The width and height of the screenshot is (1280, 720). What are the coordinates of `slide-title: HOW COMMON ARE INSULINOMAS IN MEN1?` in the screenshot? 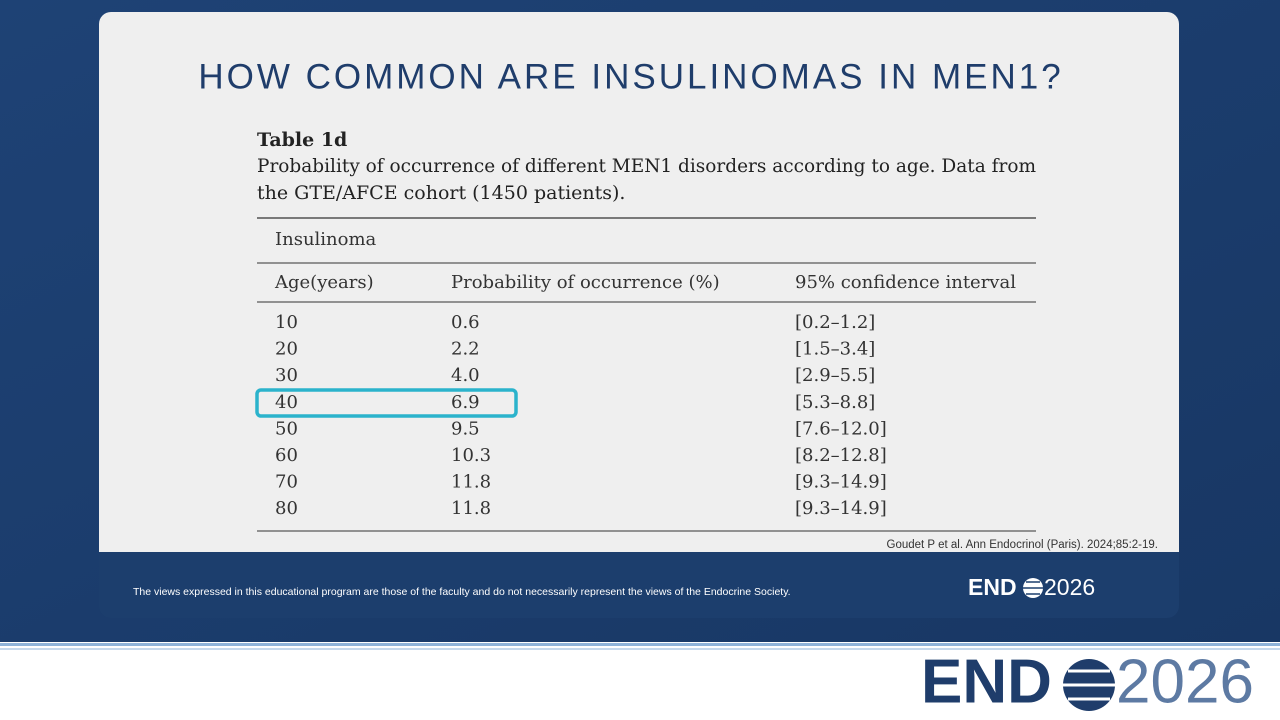 It's located at (630, 76).